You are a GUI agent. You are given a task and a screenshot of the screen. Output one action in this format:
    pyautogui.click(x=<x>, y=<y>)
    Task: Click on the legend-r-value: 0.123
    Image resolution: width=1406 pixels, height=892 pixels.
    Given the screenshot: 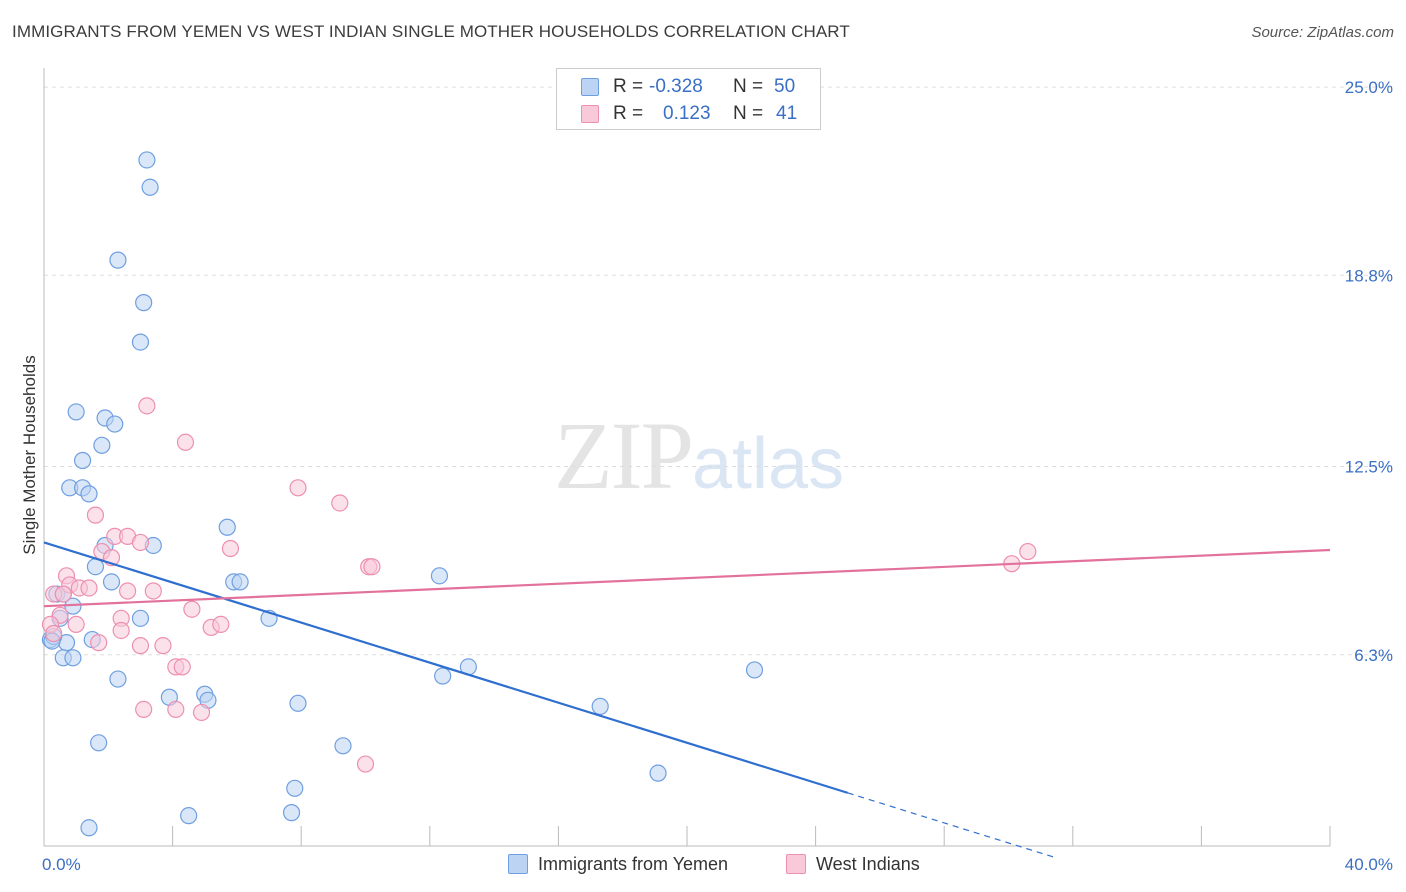 What is the action you would take?
    pyautogui.click(x=687, y=113)
    